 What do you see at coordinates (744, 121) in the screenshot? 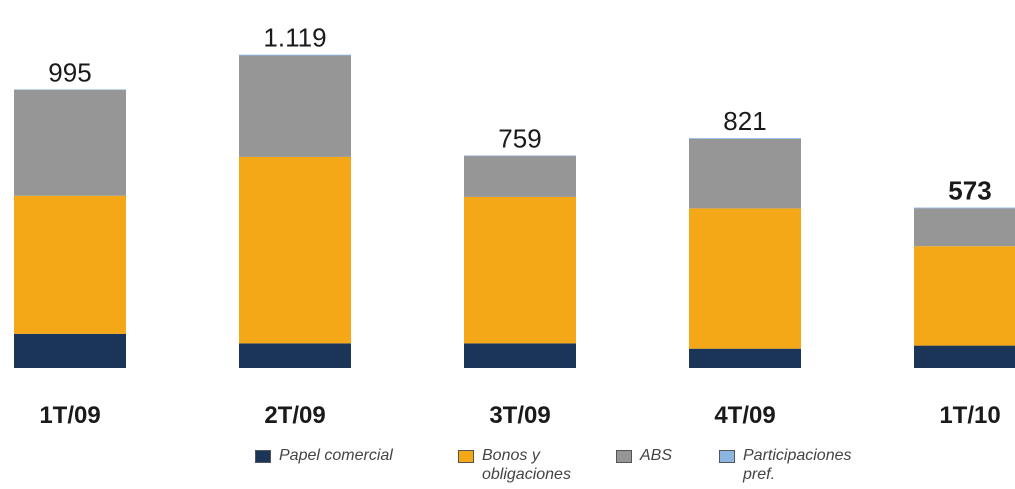
I see `total-label-4T-09: 821` at bounding box center [744, 121].